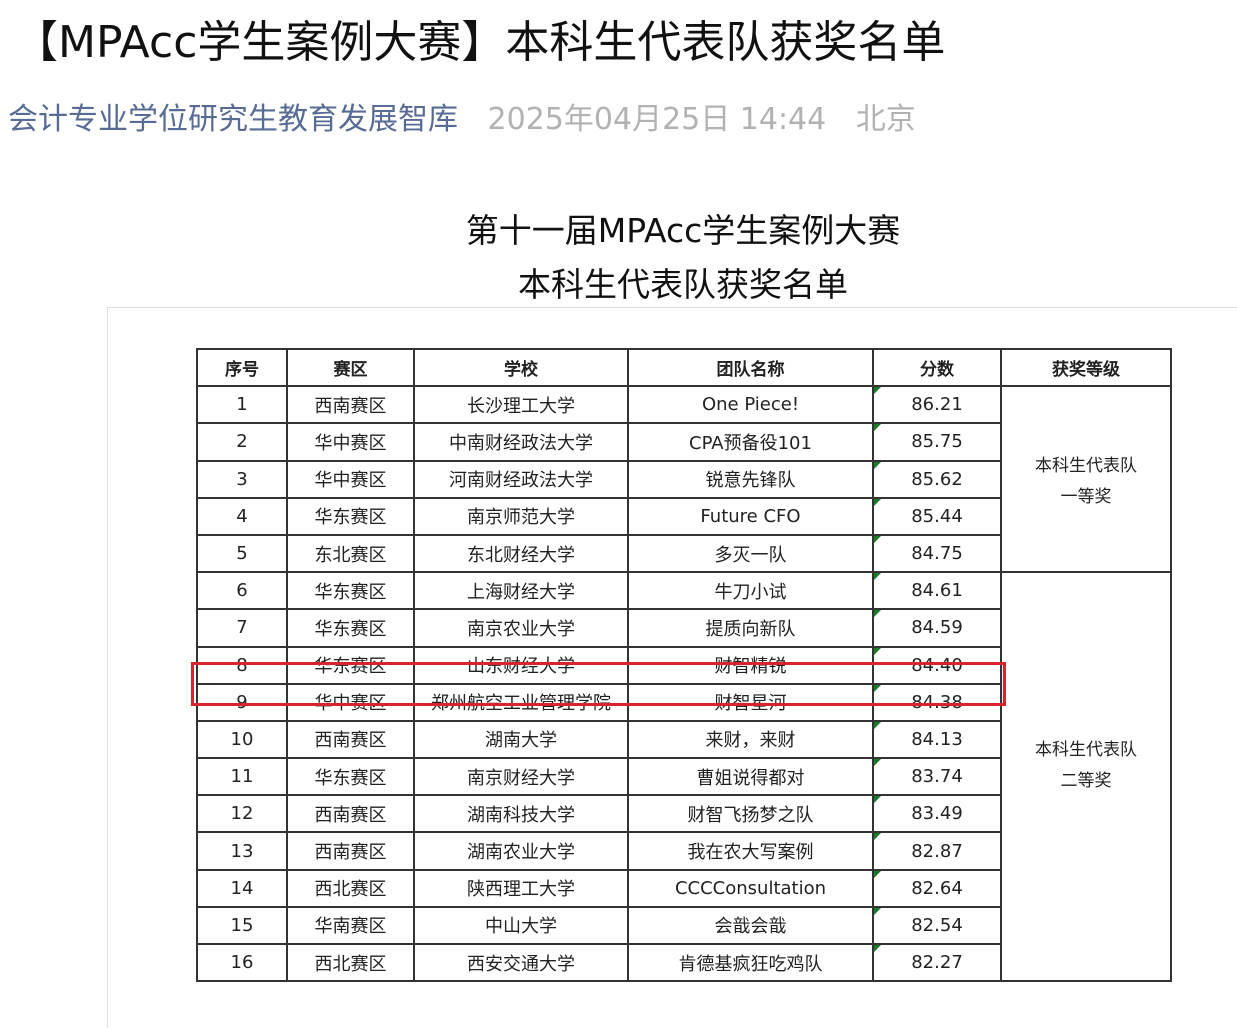  What do you see at coordinates (242, 442) in the screenshot?
I see `rank-cell: 2` at bounding box center [242, 442].